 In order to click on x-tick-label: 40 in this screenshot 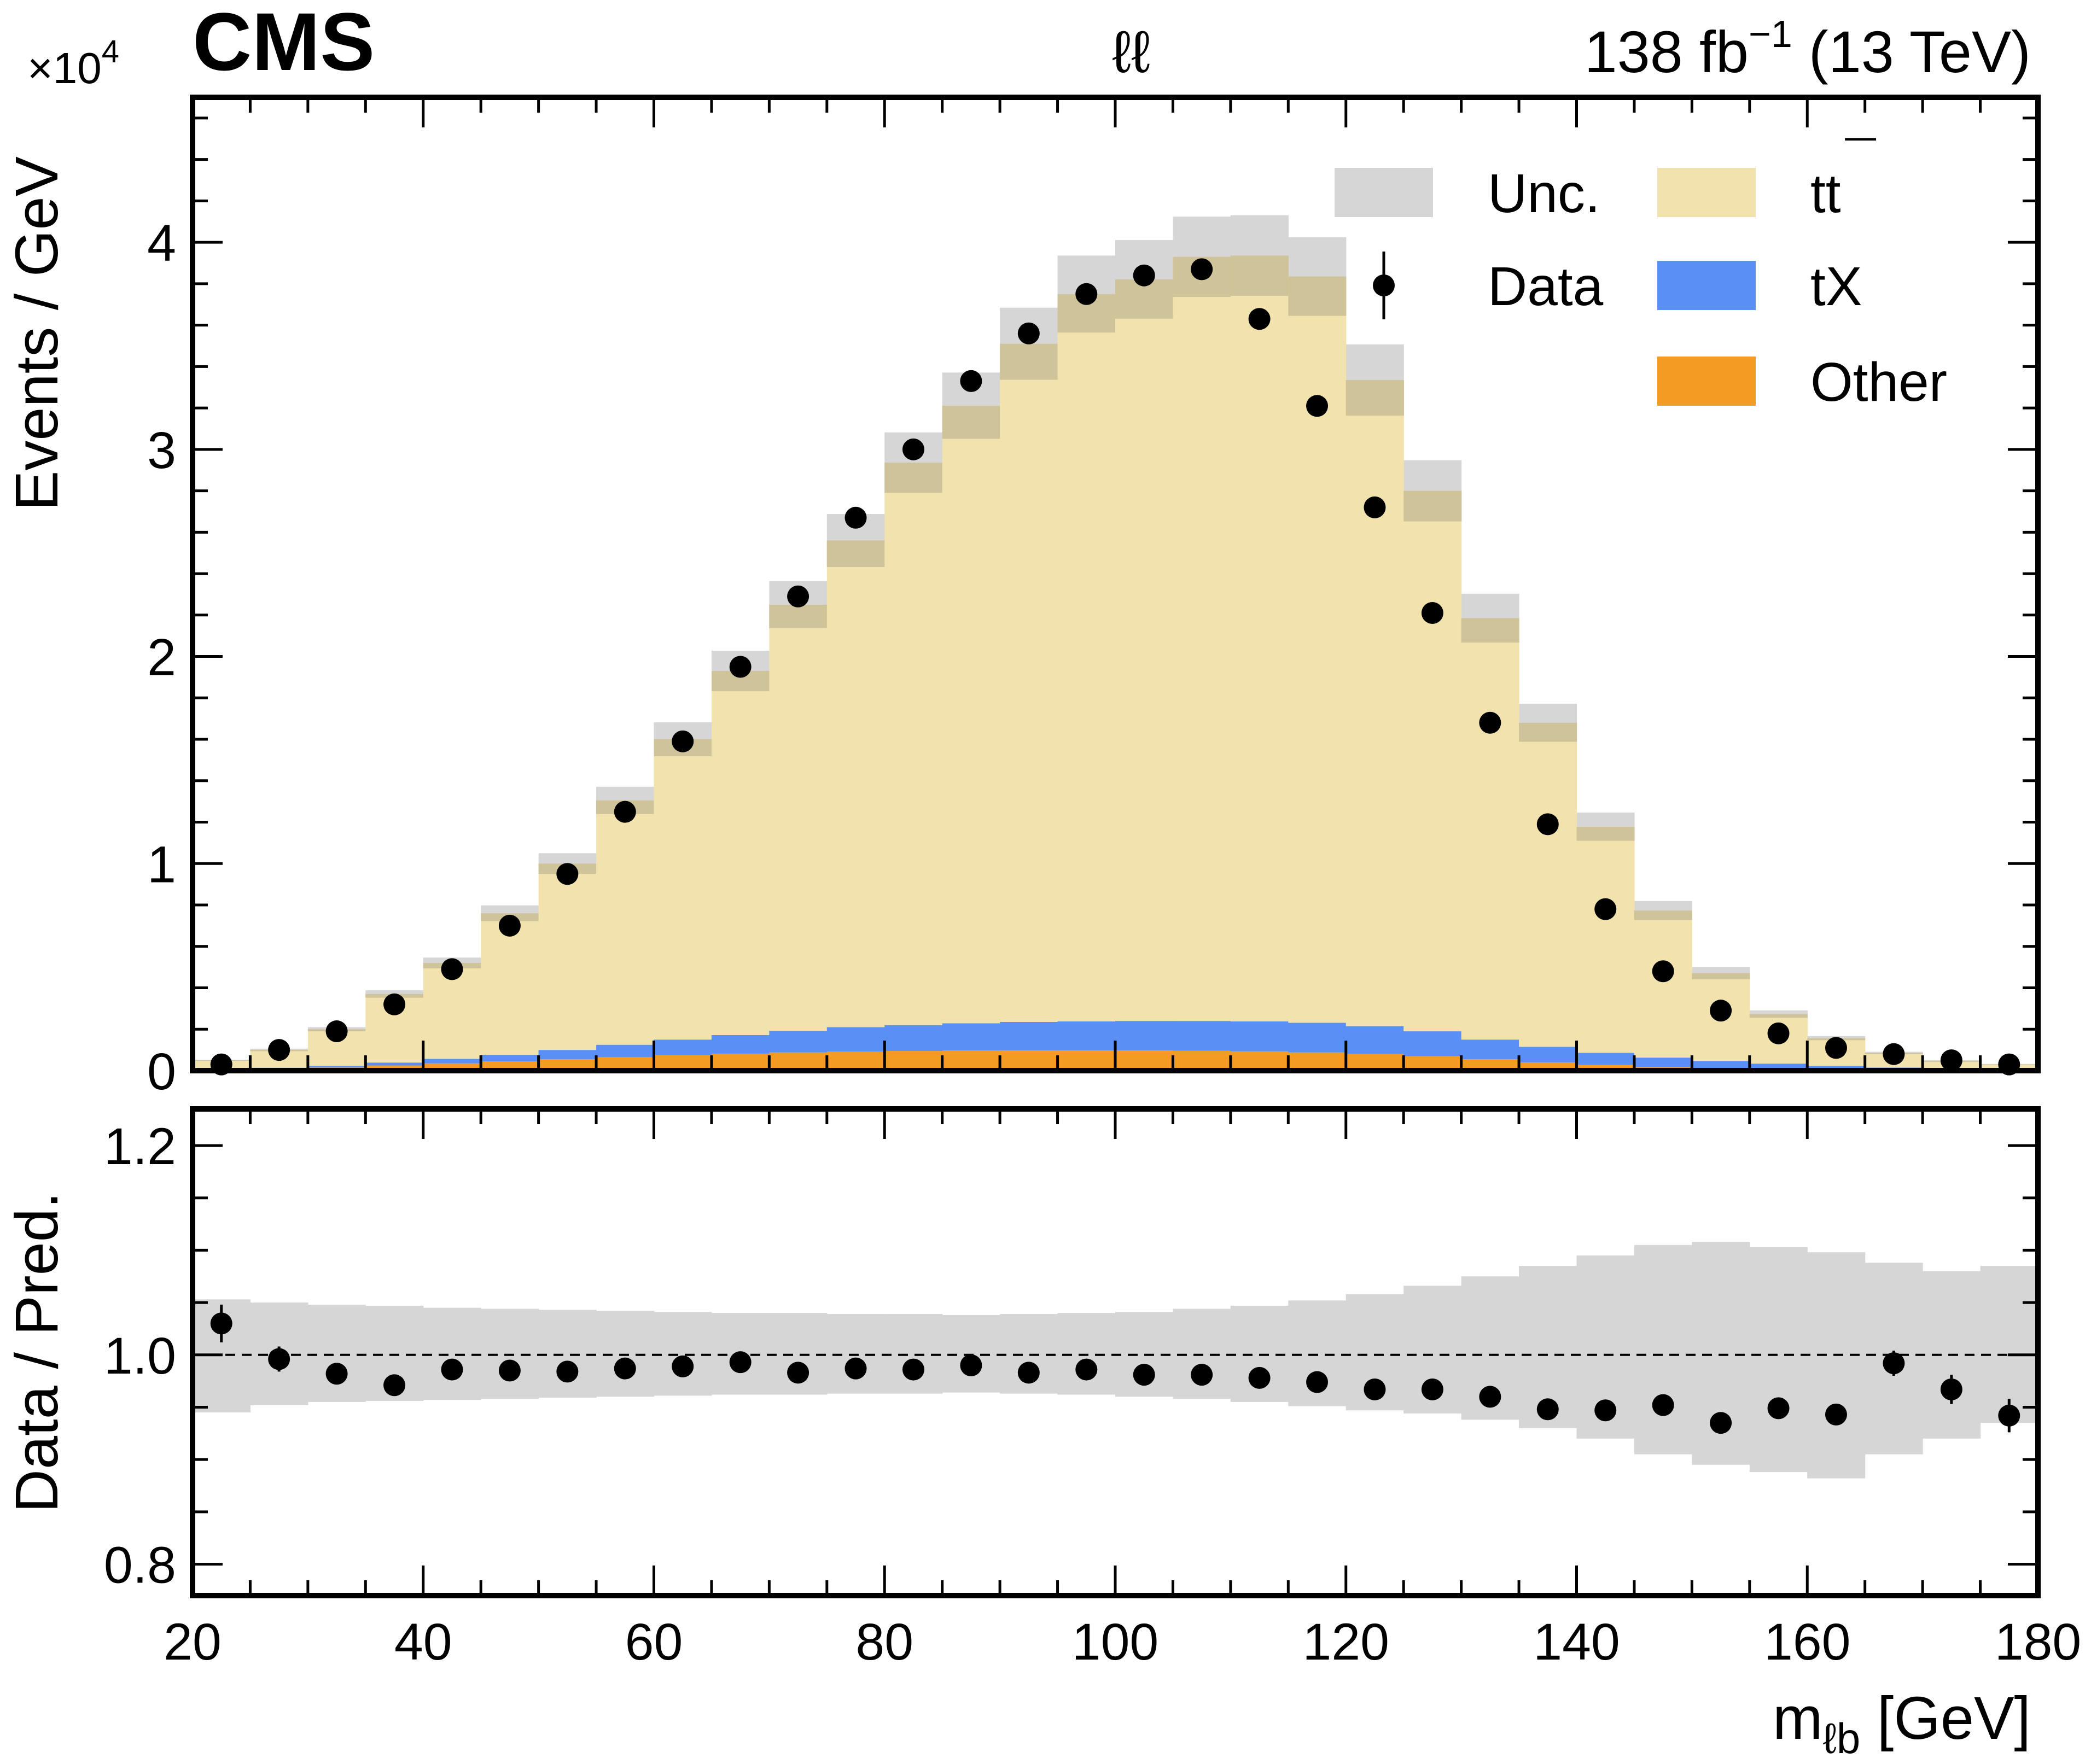, I will do `click(423, 1642)`.